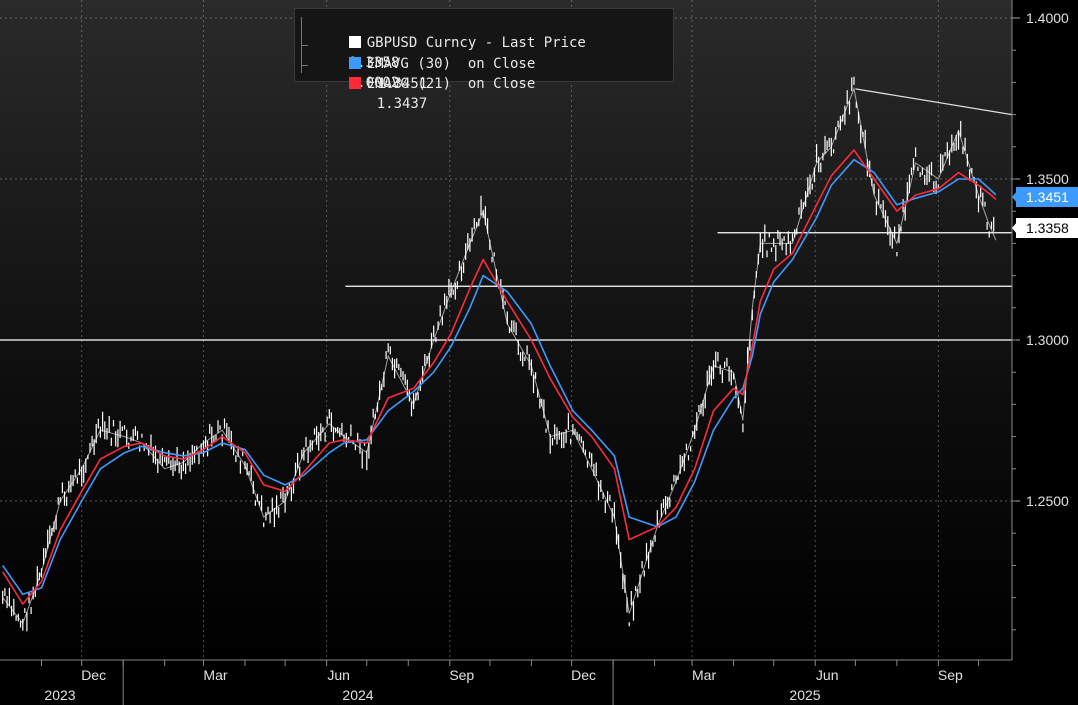 Image resolution: width=1078 pixels, height=705 pixels. I want to click on price-tag-pointers, so click(1014, 212).